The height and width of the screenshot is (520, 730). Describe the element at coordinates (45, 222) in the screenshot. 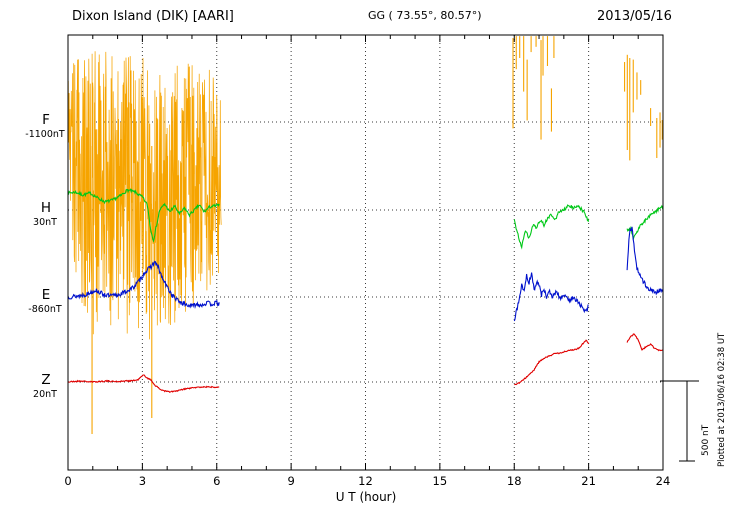

I see `component-baseline-label-H: 30nT` at that location.